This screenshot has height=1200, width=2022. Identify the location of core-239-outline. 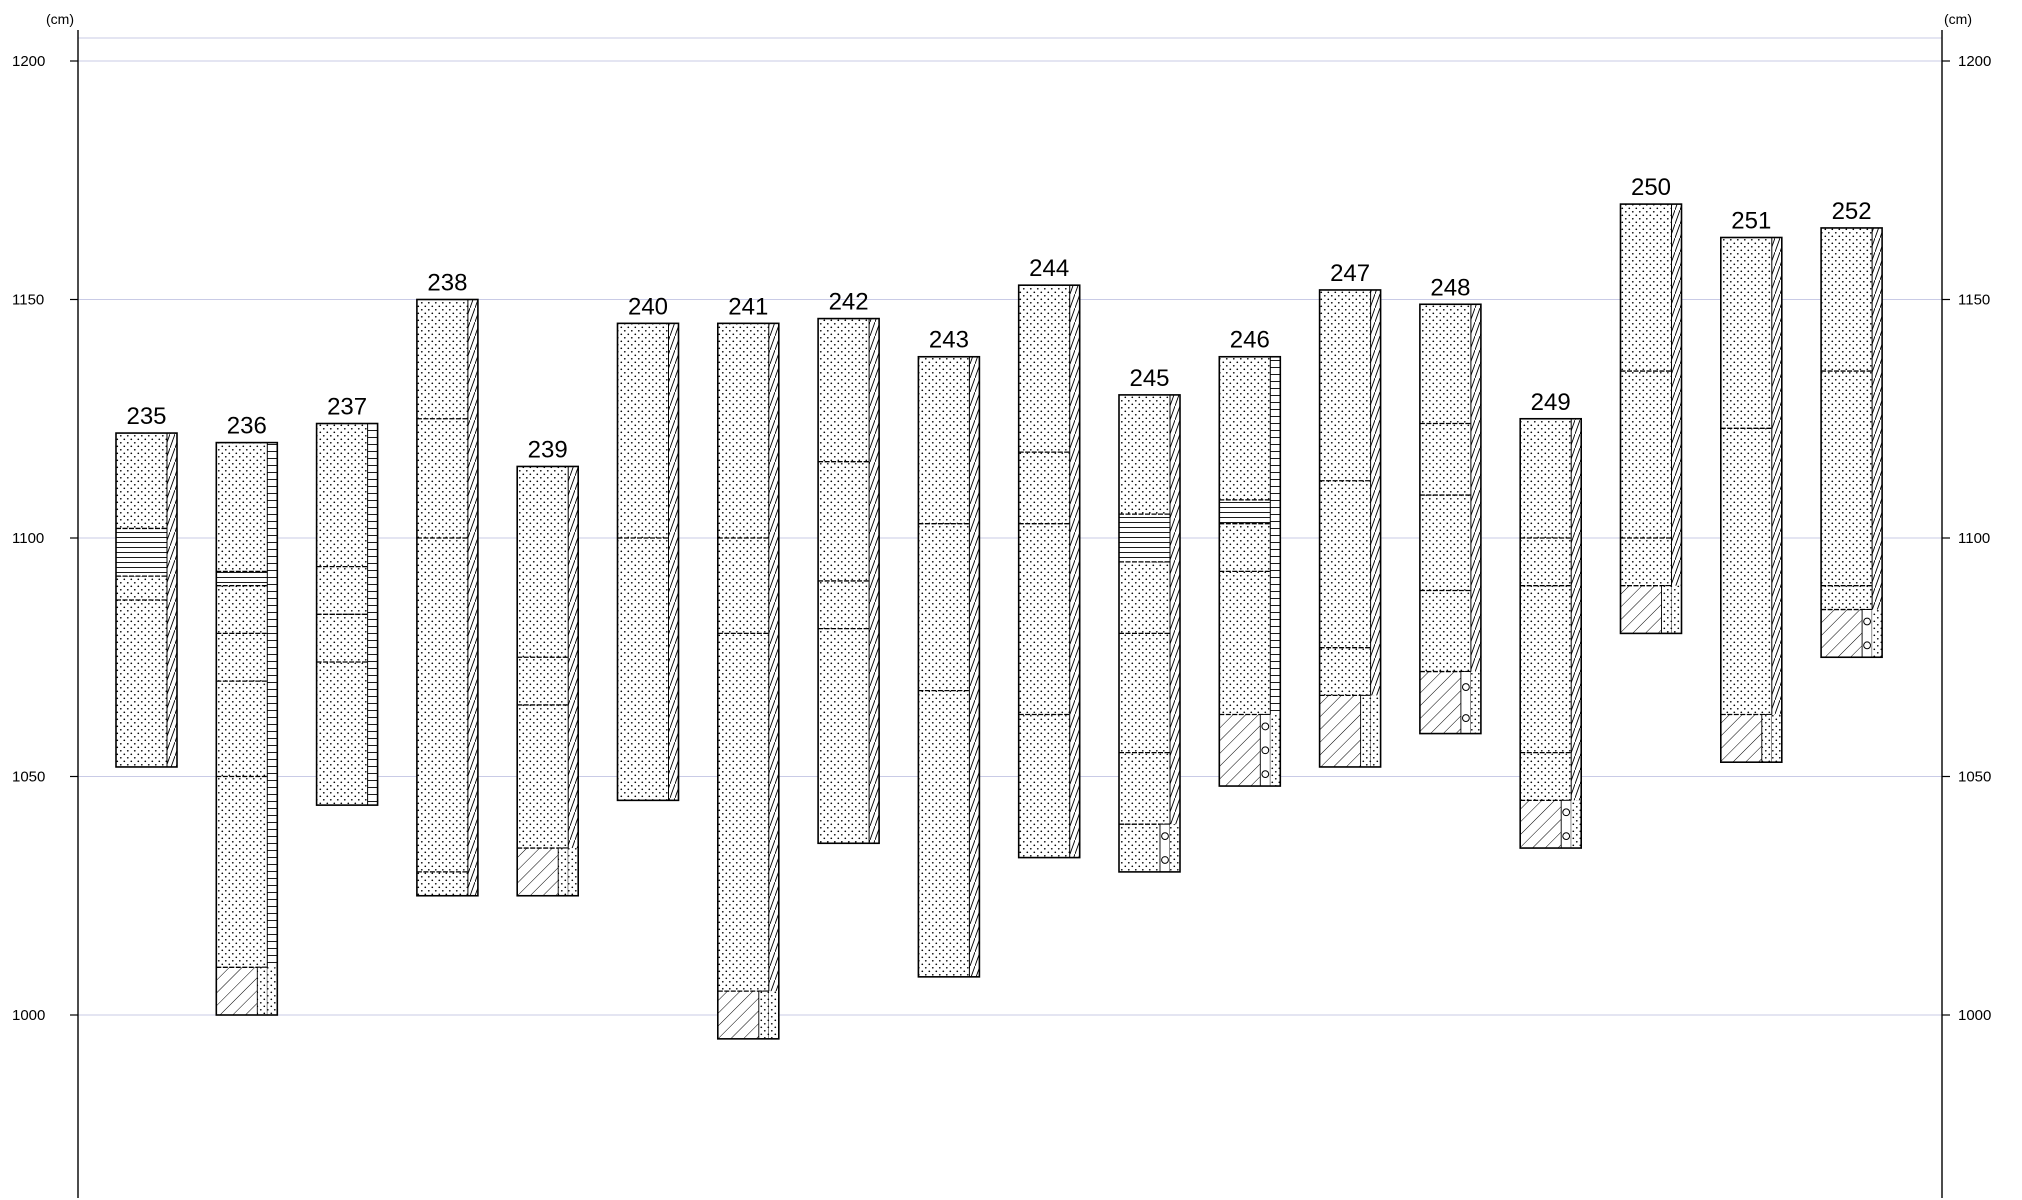
(548, 681).